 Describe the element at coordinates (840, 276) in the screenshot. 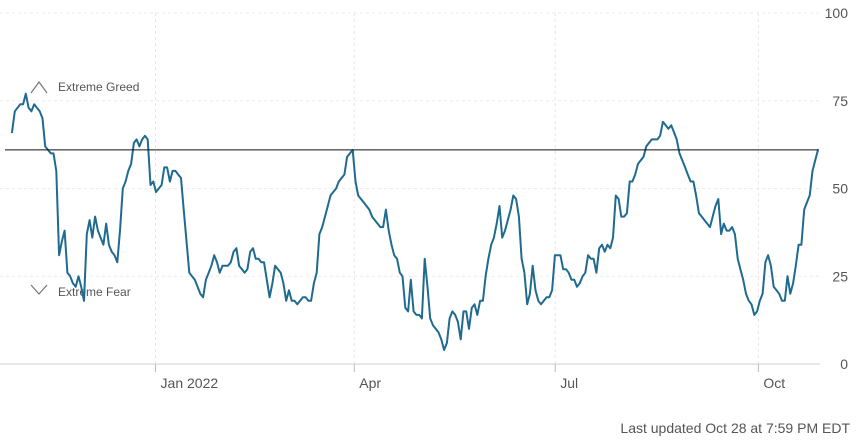

I see `y-tick-label: 25` at that location.